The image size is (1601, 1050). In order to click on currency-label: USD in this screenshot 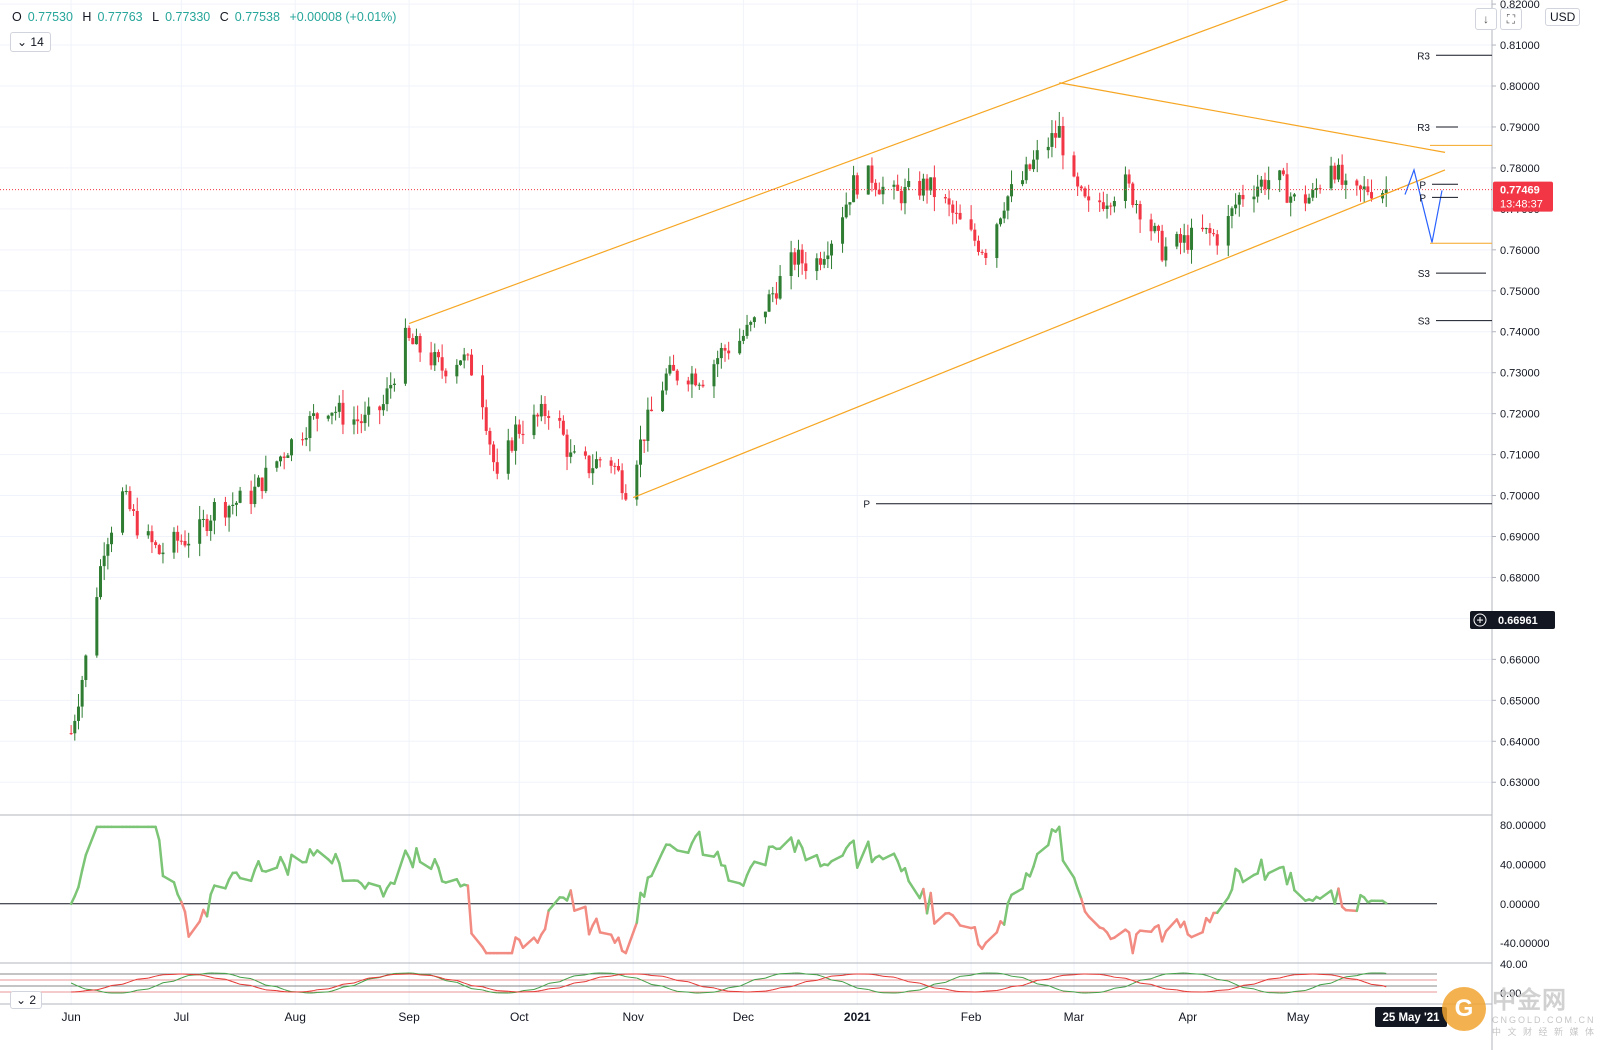, I will do `click(1563, 17)`.